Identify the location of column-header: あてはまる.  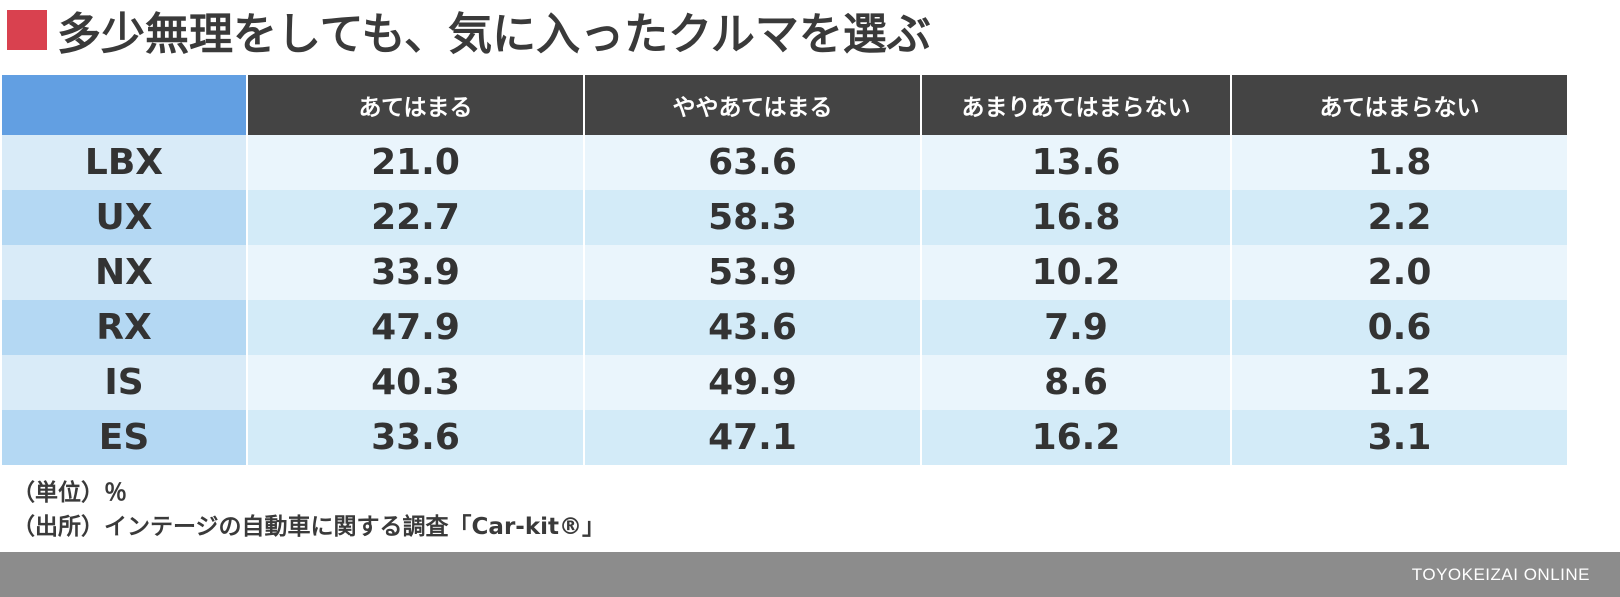
(415, 105).